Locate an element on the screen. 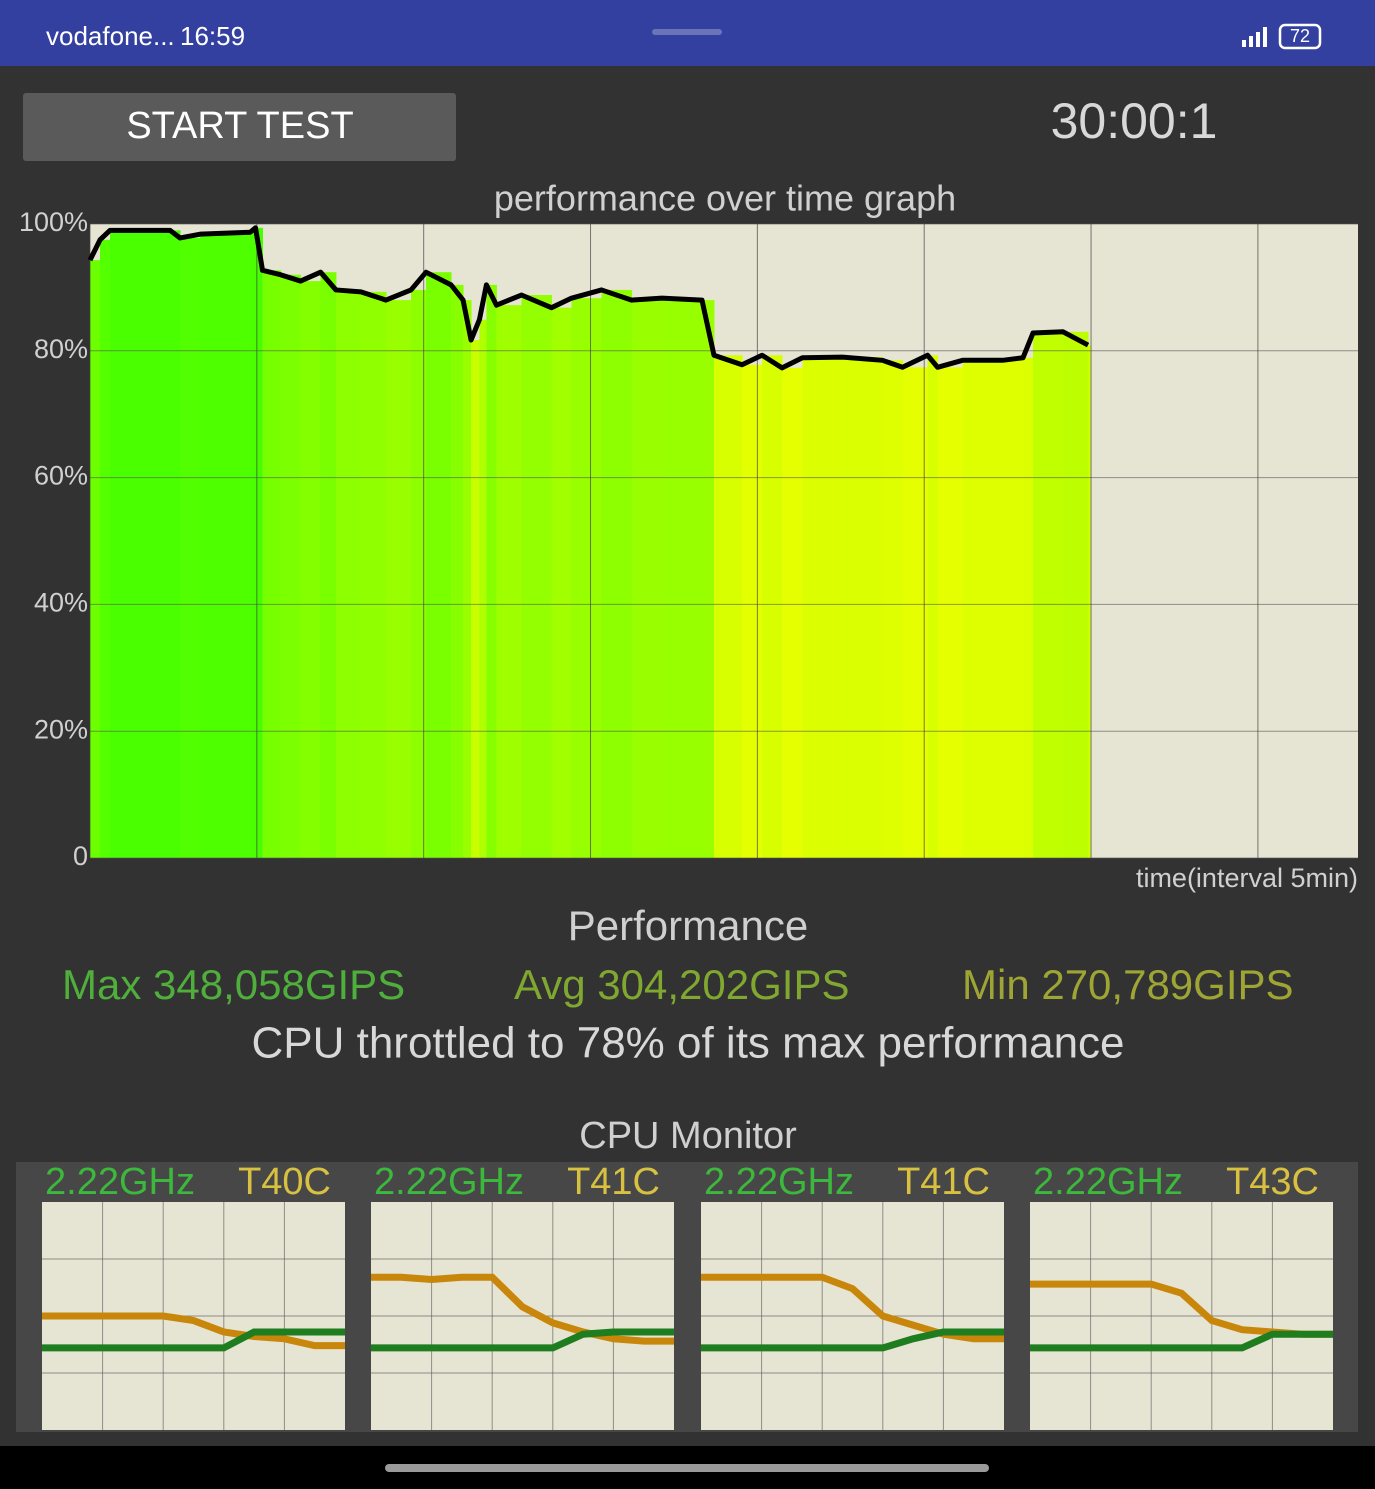  core-temperature: T43C is located at coordinates (1272, 1182).